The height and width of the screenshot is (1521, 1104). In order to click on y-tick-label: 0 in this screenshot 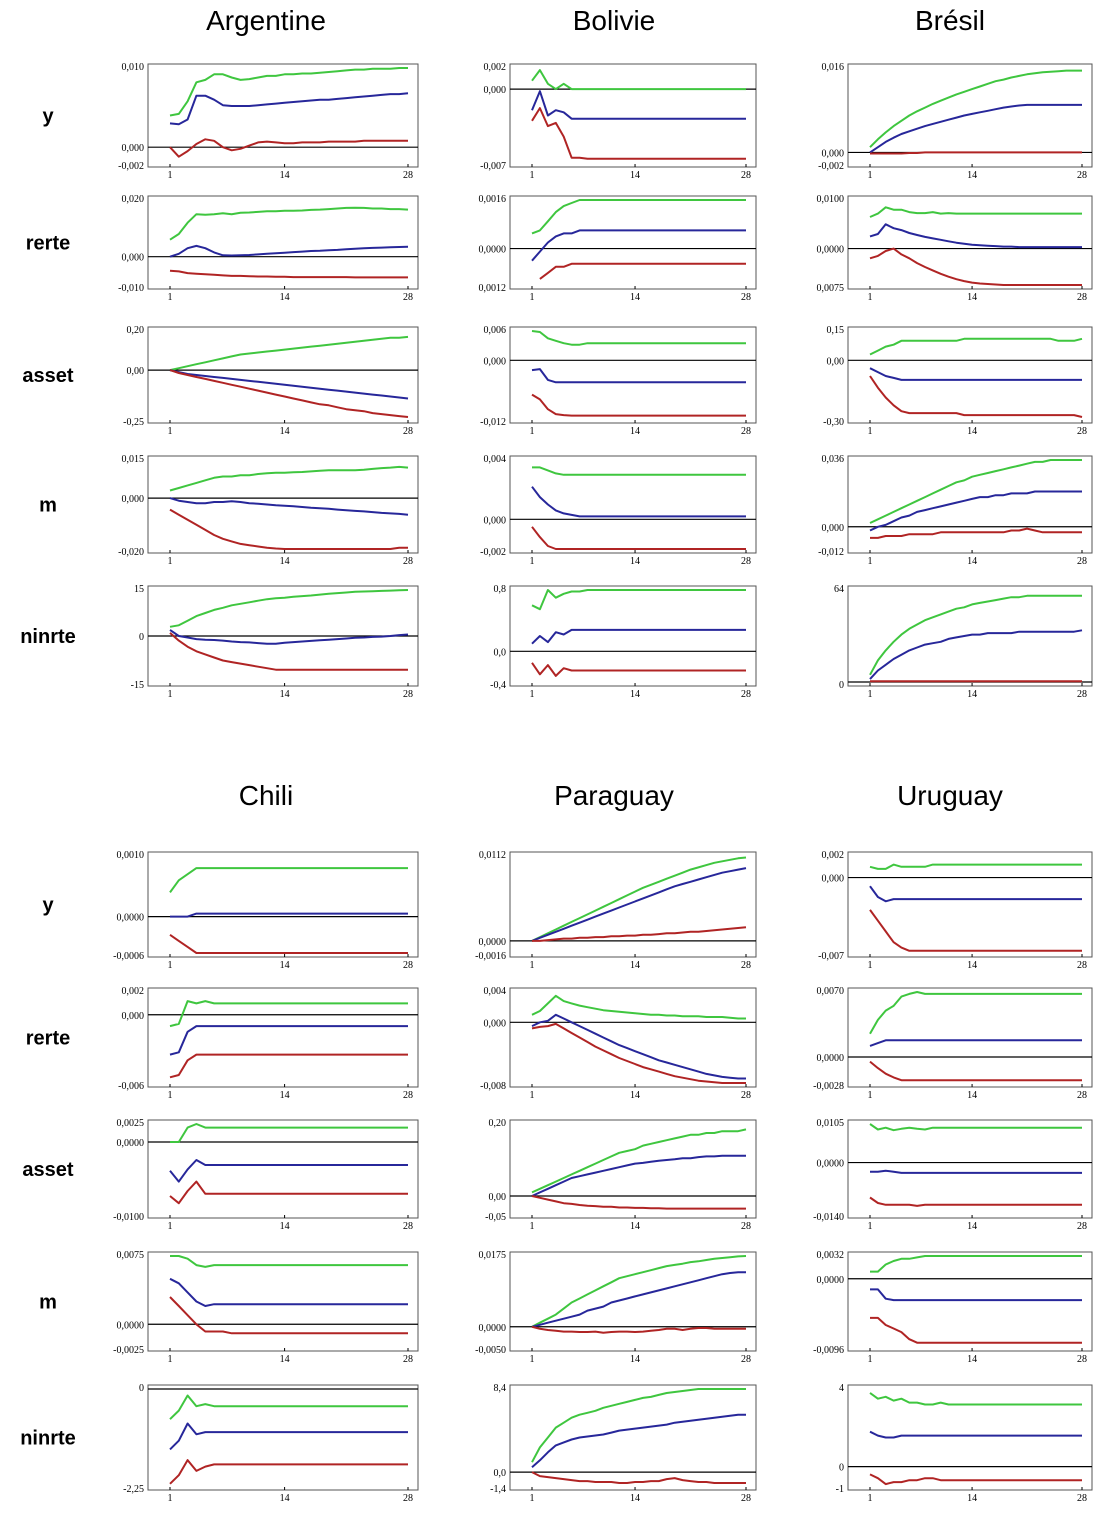, I will do `click(841, 685)`.